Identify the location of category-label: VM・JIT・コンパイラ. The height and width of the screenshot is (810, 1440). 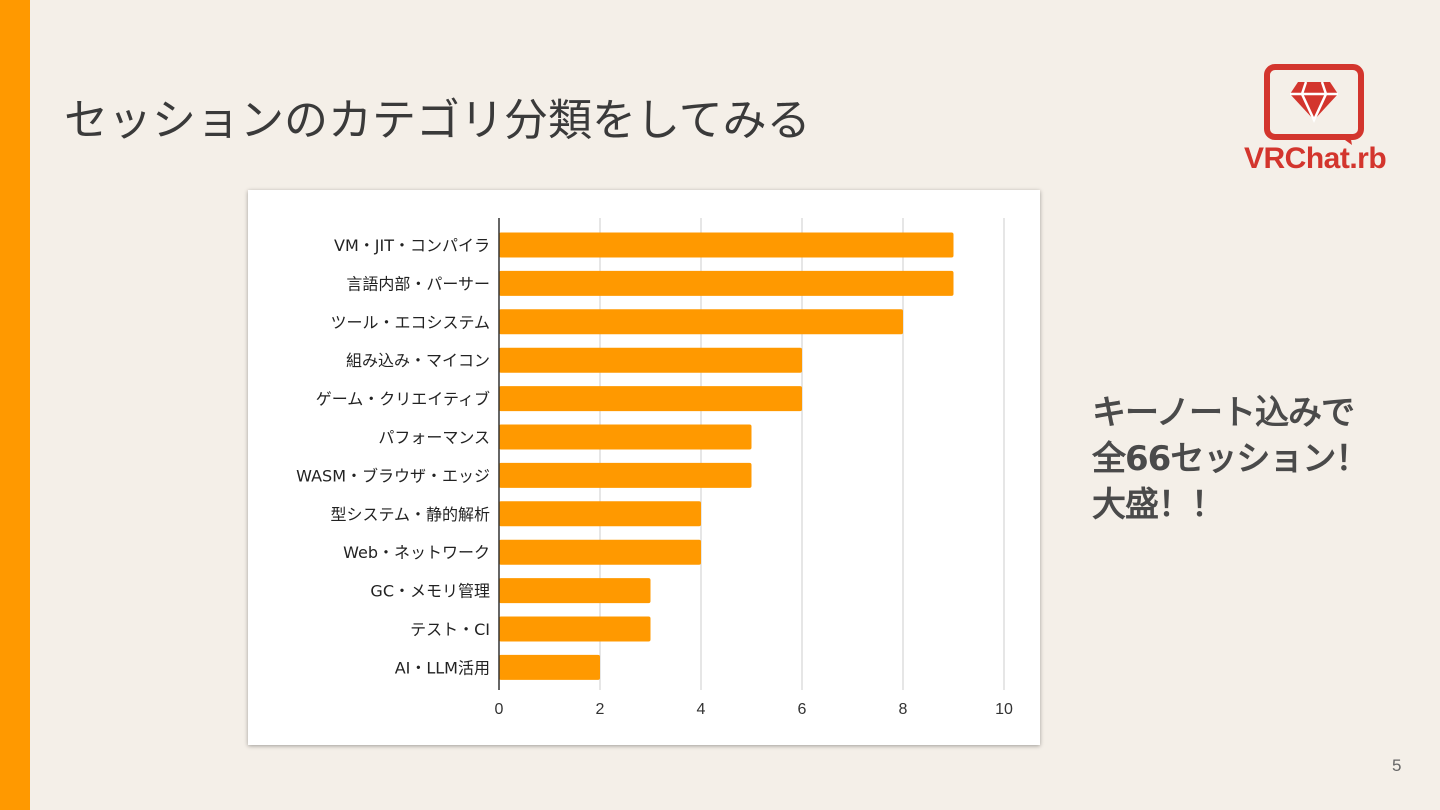
(412, 245).